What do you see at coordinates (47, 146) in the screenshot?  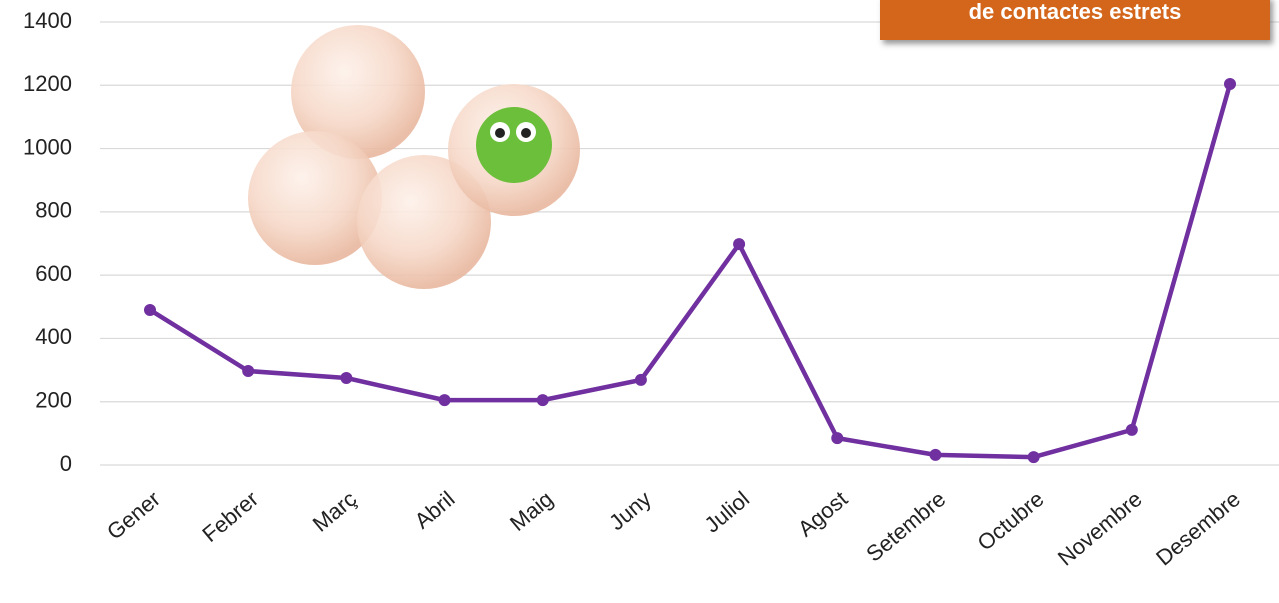 I see `y-tick-label: 1000` at bounding box center [47, 146].